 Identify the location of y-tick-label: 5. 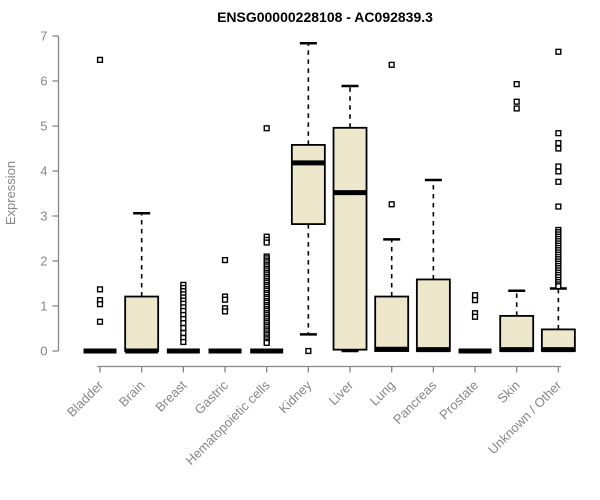
(43, 126).